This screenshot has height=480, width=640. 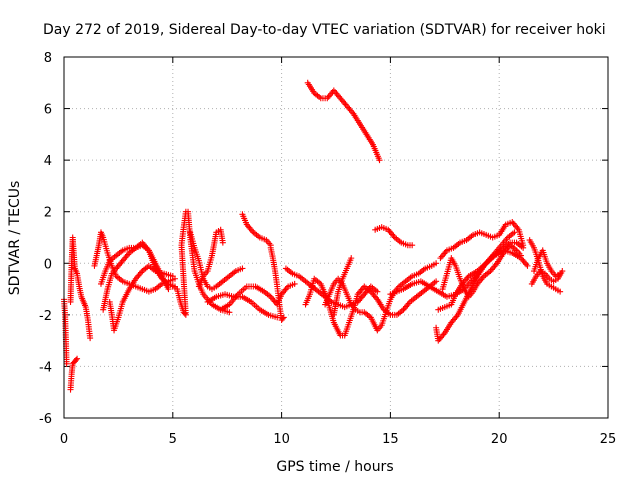 I want to click on y-tick-label: 0, so click(x=48, y=264).